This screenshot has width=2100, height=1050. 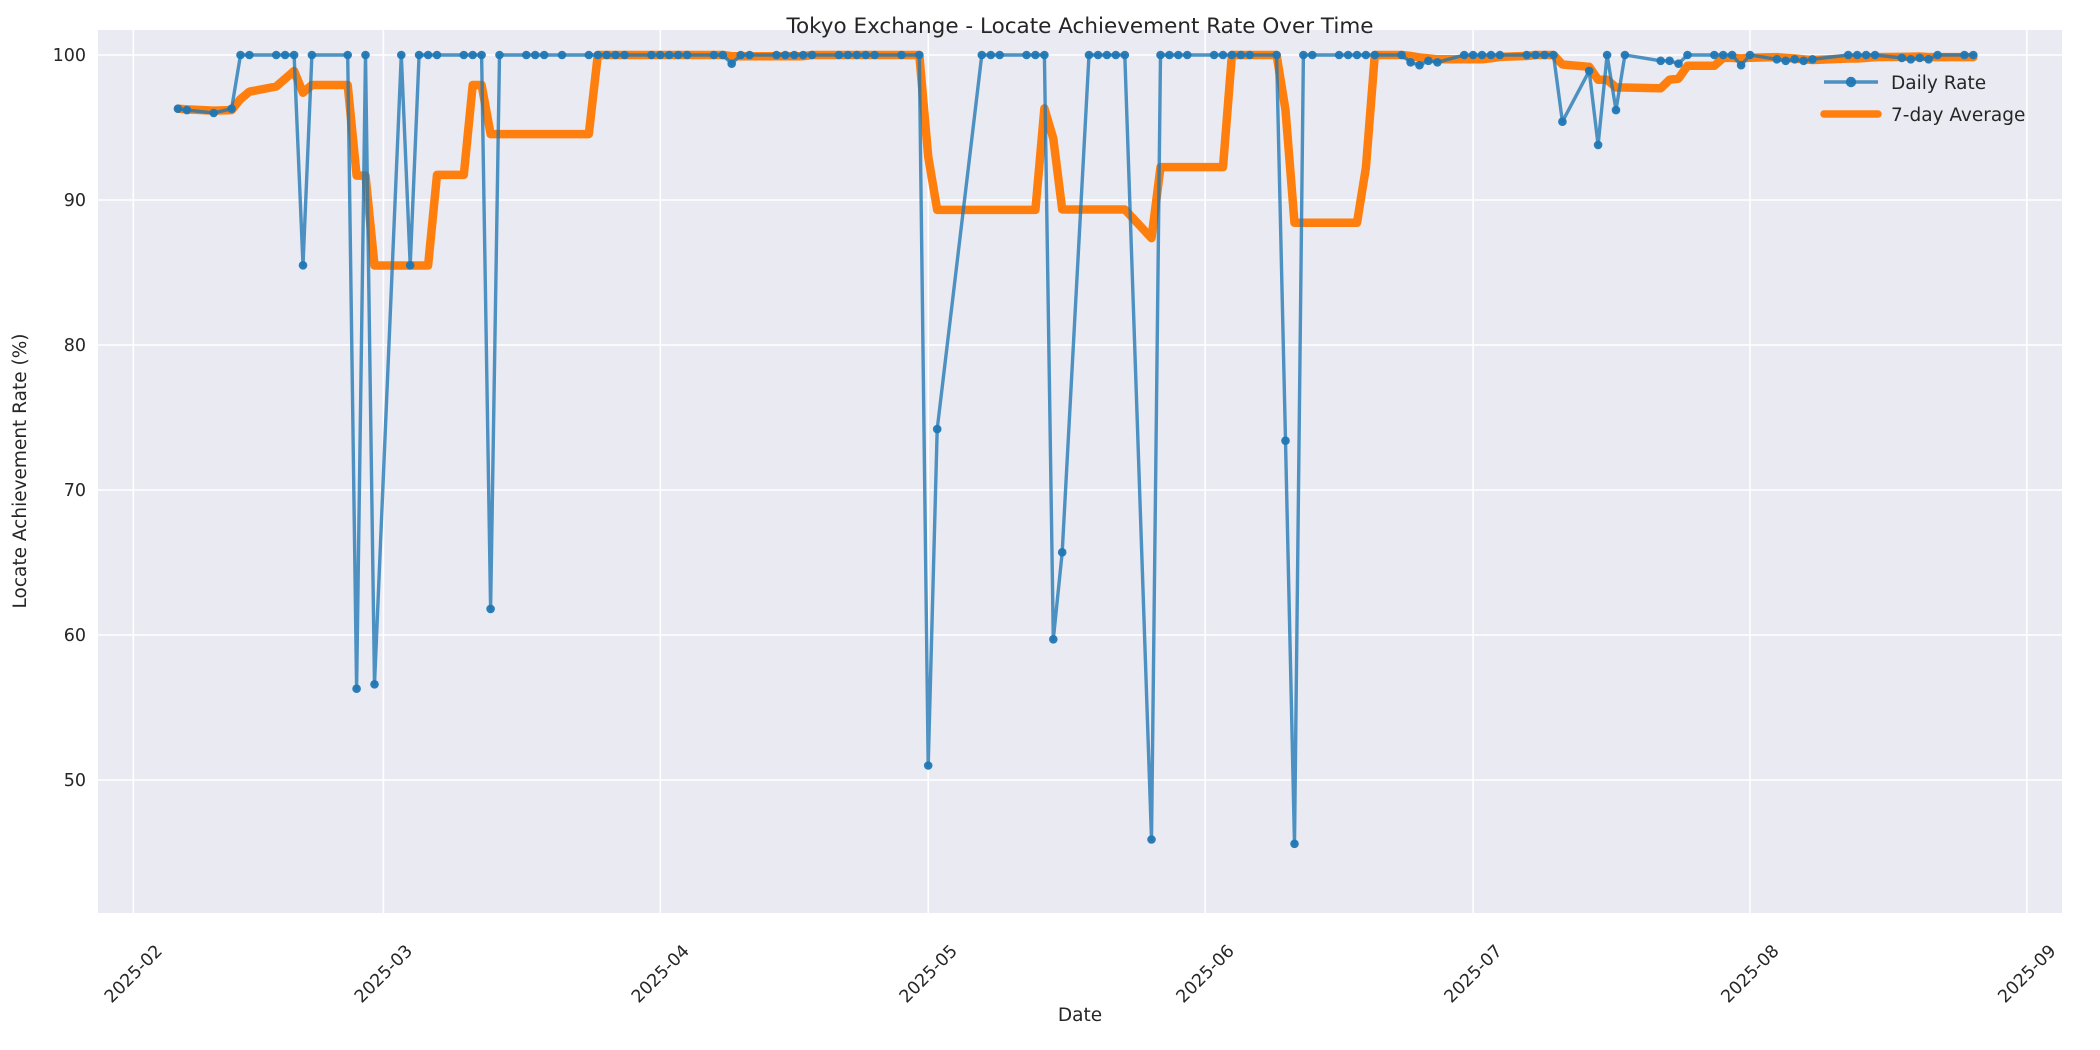 What do you see at coordinates (929, 974) in the screenshot?
I see `x-tick-label: 2025-05` at bounding box center [929, 974].